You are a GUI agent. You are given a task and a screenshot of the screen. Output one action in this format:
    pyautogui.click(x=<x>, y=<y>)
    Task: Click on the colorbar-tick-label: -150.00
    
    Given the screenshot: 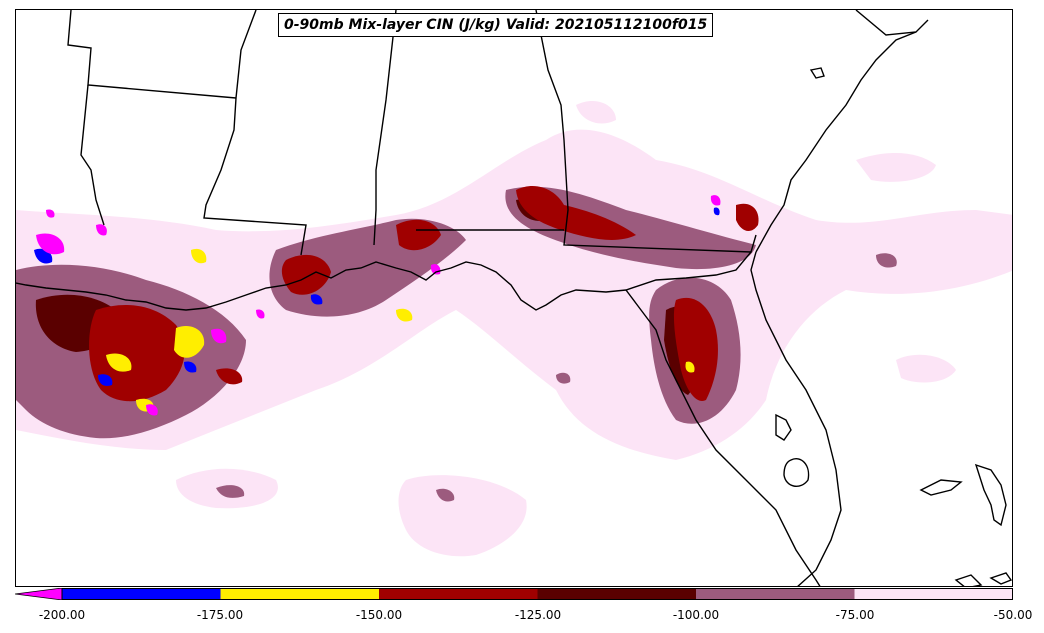 What is the action you would take?
    pyautogui.click(x=379, y=615)
    